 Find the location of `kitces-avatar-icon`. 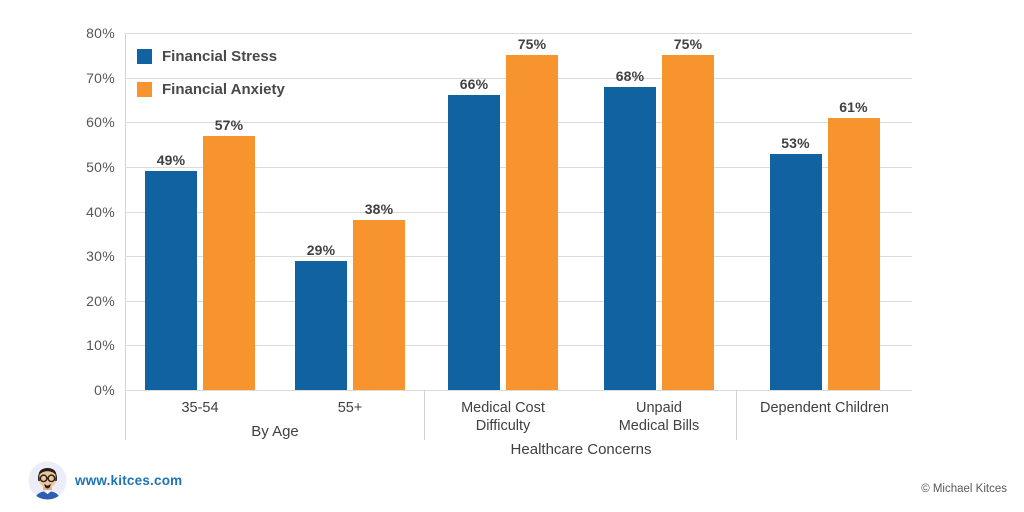

kitces-avatar-icon is located at coordinates (47, 480).